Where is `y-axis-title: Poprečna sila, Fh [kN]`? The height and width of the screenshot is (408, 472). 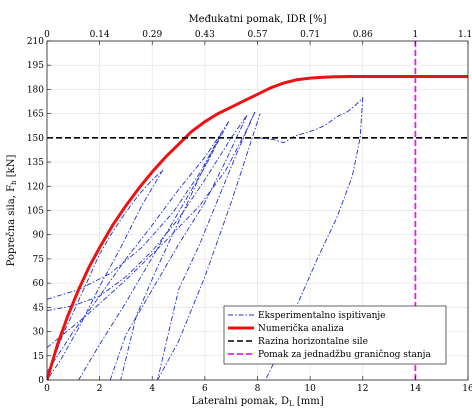 y-axis-title: Poprečna sila, Fh [kN] is located at coordinates (12, 211).